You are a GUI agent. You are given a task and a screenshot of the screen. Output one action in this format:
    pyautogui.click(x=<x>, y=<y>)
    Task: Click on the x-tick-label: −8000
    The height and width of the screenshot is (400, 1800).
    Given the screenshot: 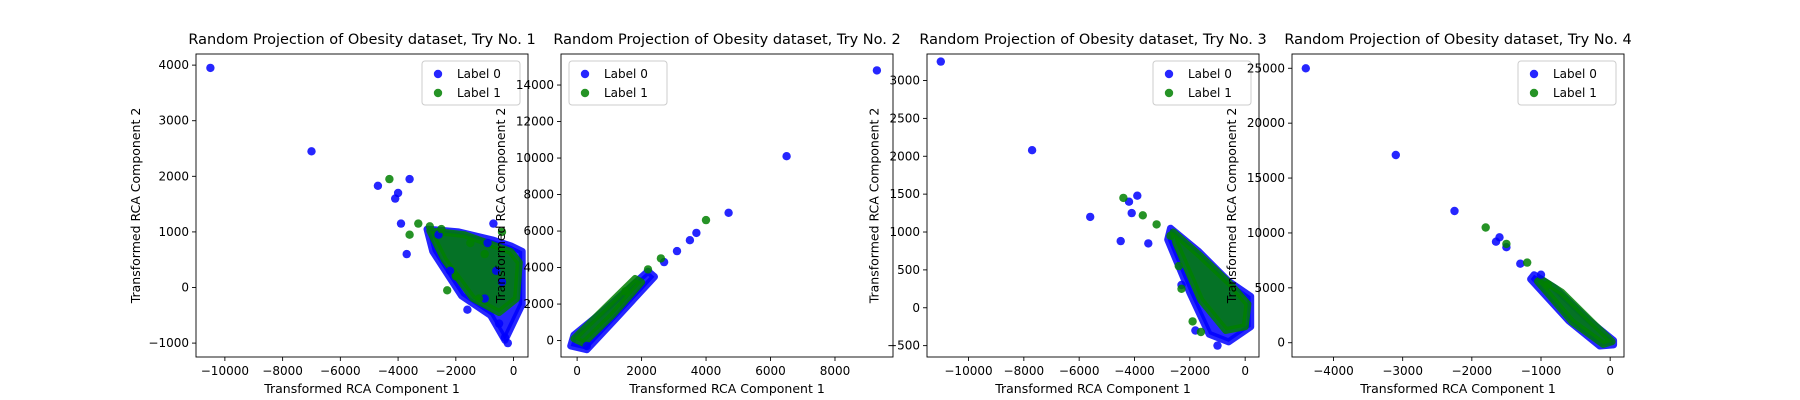 What is the action you would take?
    pyautogui.click(x=1024, y=371)
    